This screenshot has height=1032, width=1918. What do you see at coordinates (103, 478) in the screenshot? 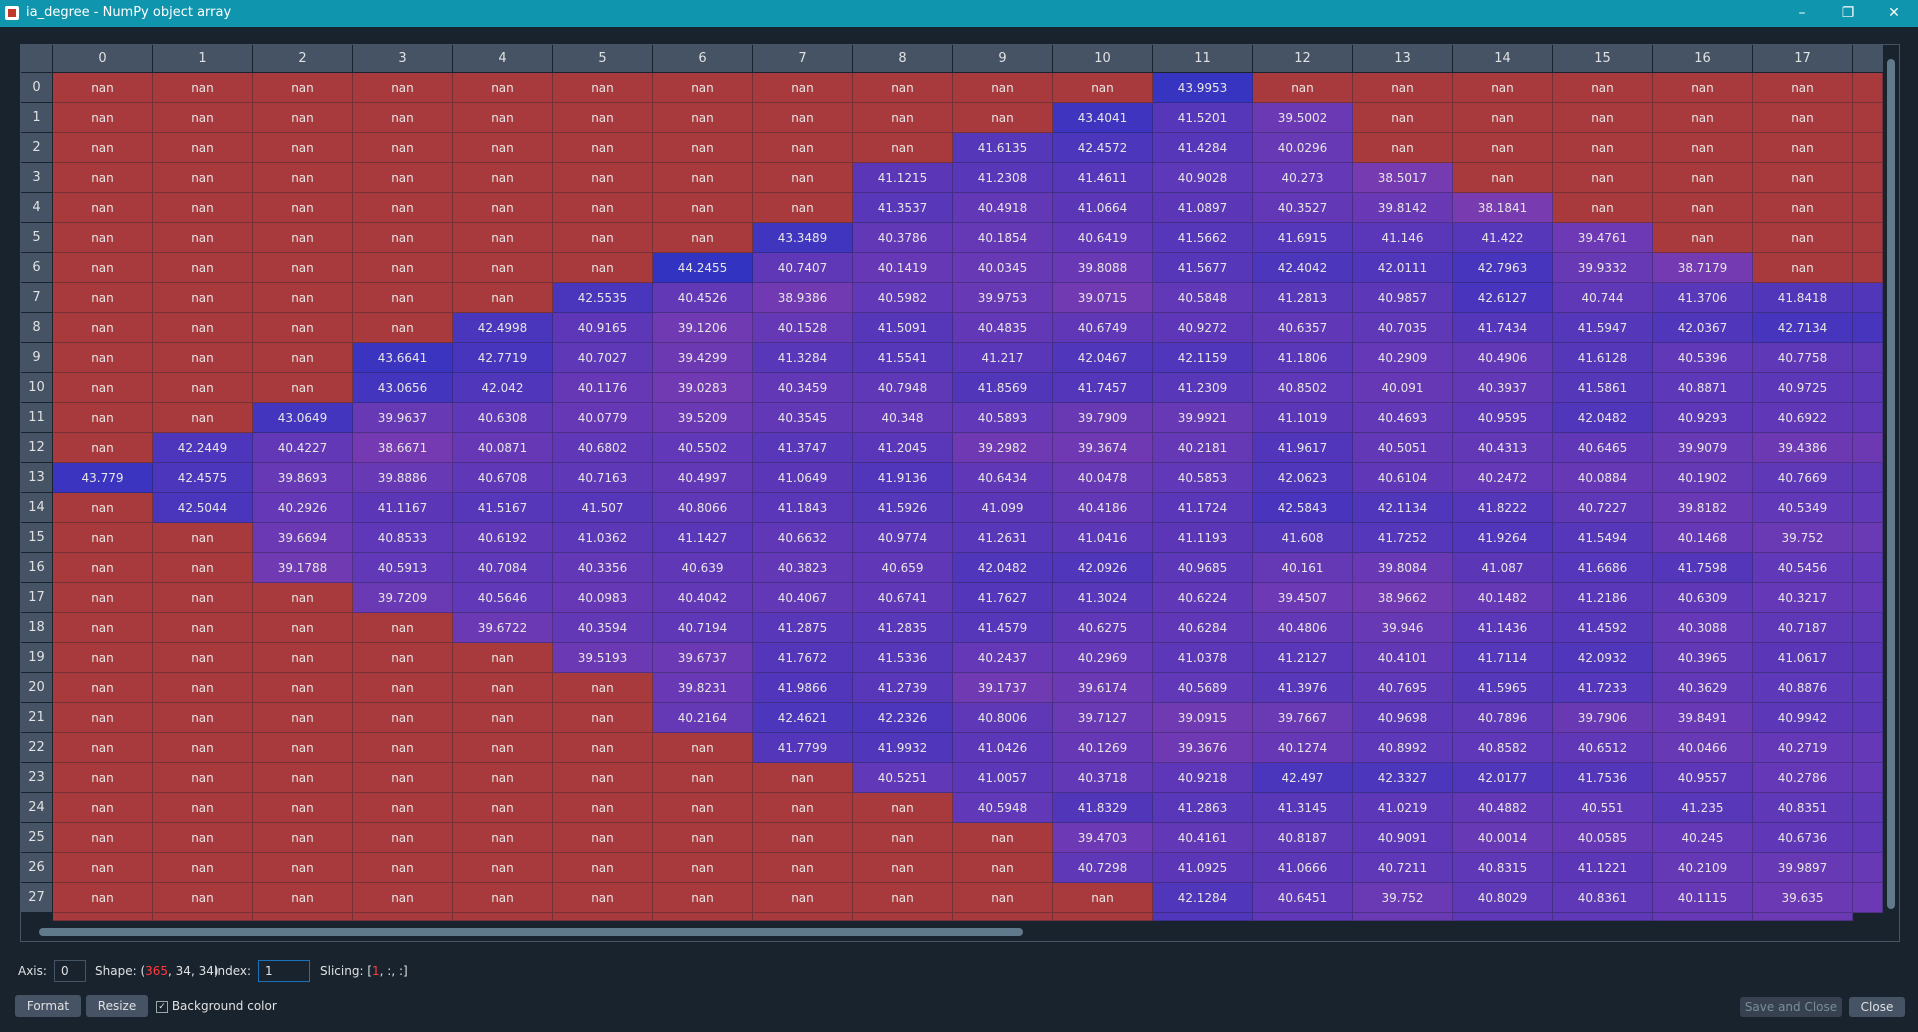
I see `table-cell: 43.779` at bounding box center [103, 478].